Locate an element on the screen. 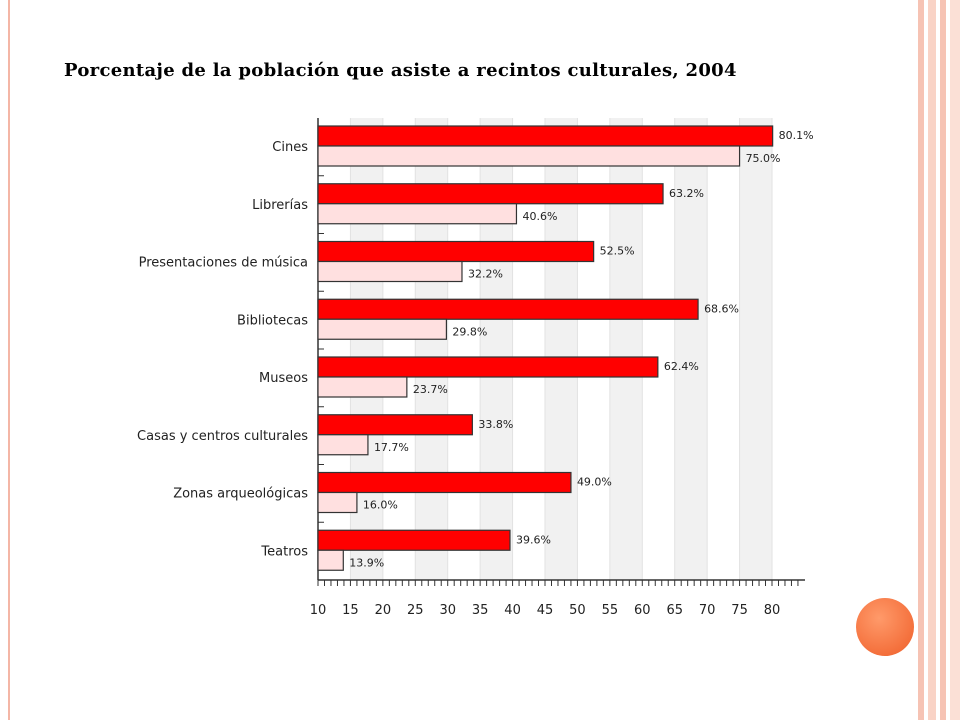  data-label: 33.8% is located at coordinates (495, 424).